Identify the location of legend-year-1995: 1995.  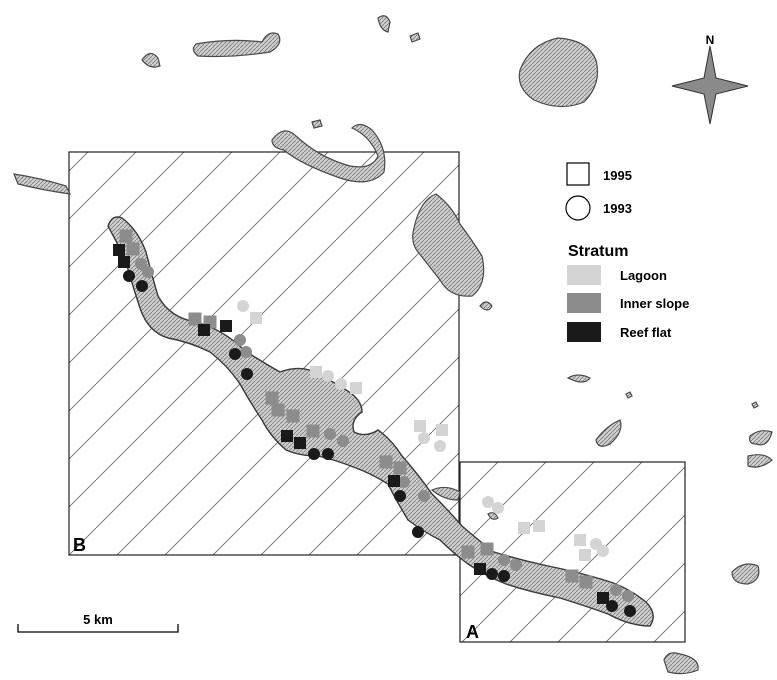
(617, 175).